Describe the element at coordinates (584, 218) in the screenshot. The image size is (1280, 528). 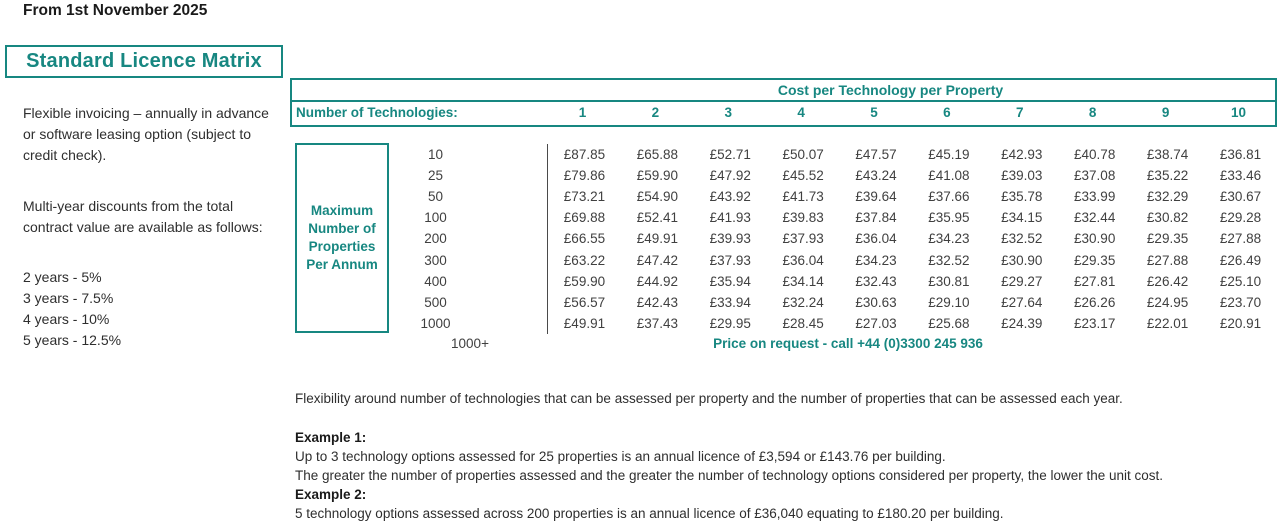
I see `price-cell: £69.88` at that location.